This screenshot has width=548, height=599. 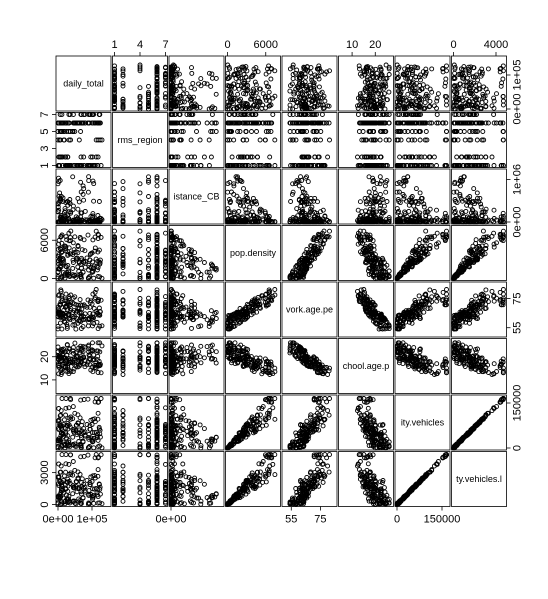 What do you see at coordinates (83, 83) in the screenshot?
I see `panel-0-0: daily_total` at bounding box center [83, 83].